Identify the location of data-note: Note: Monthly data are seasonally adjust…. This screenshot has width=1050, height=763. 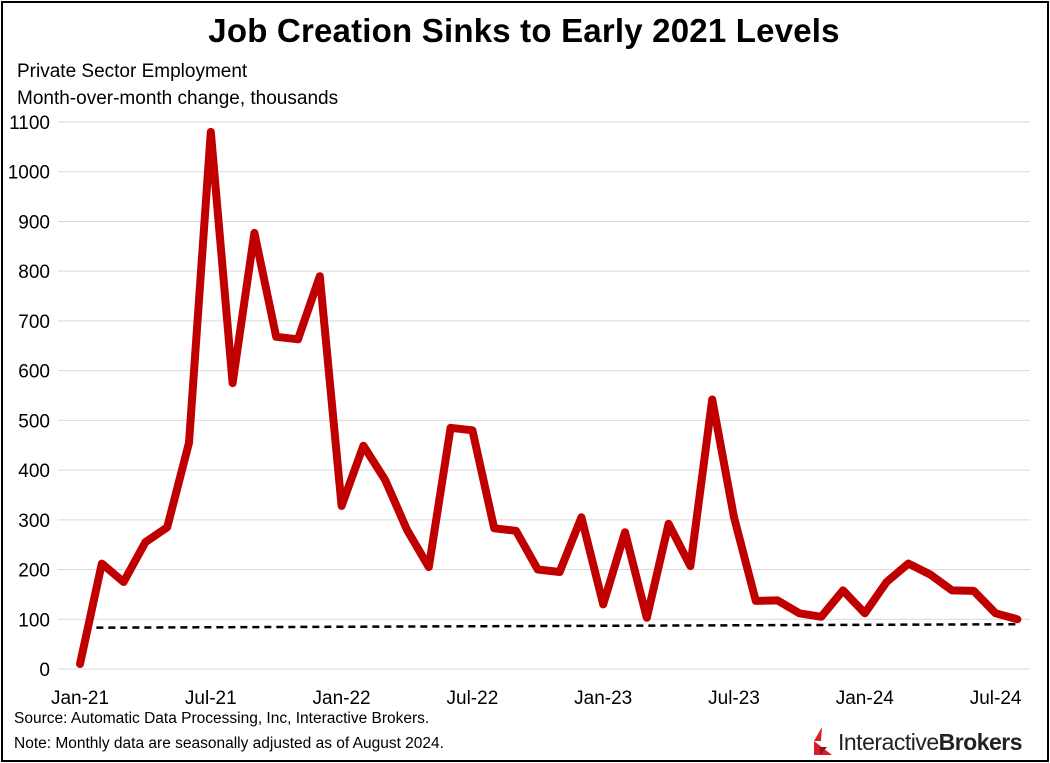
(229, 743).